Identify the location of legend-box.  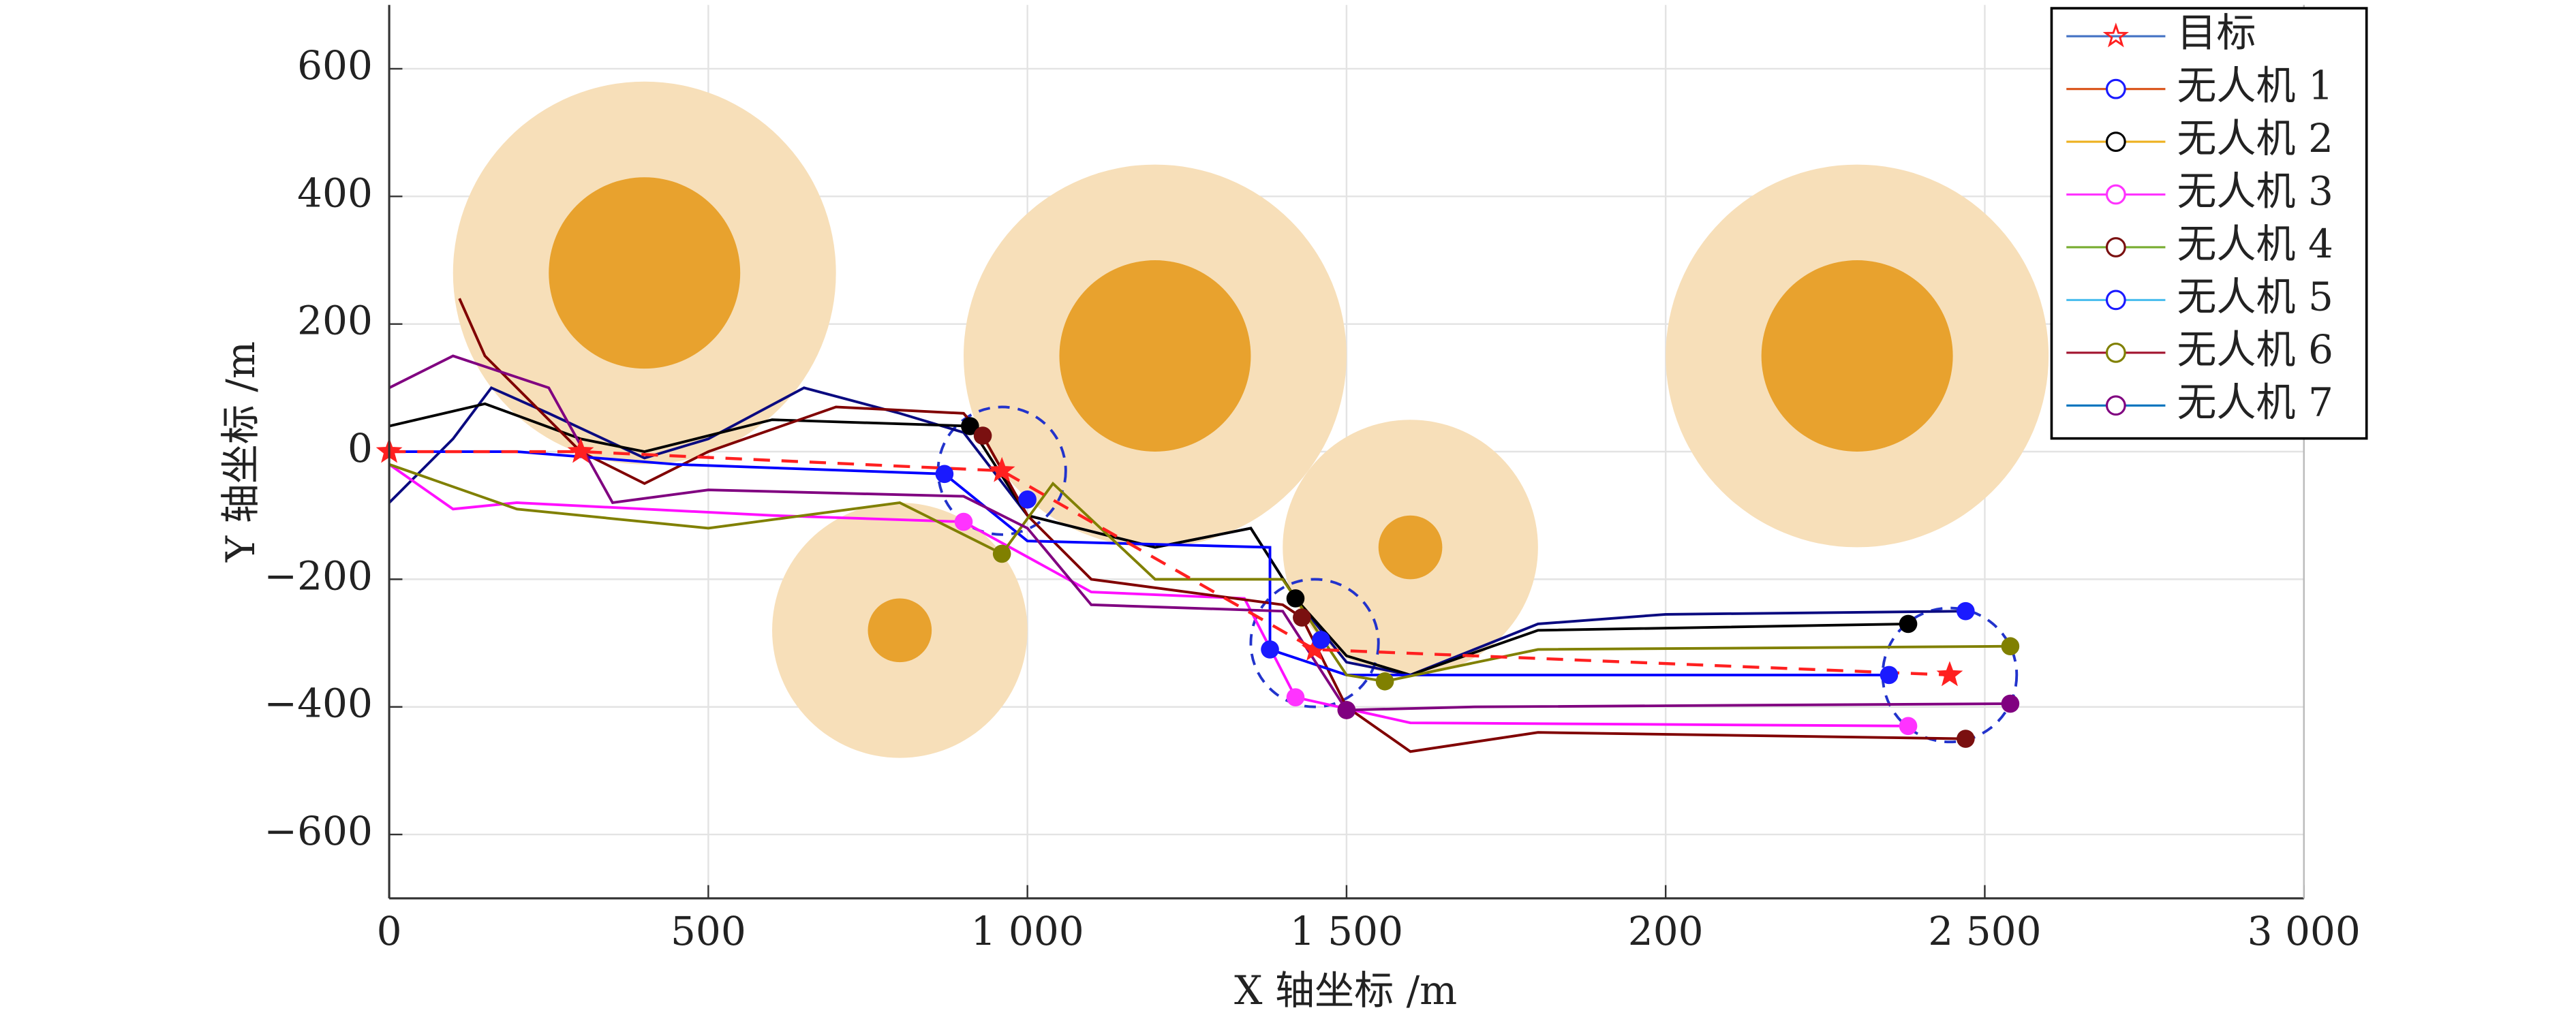
(2209, 224).